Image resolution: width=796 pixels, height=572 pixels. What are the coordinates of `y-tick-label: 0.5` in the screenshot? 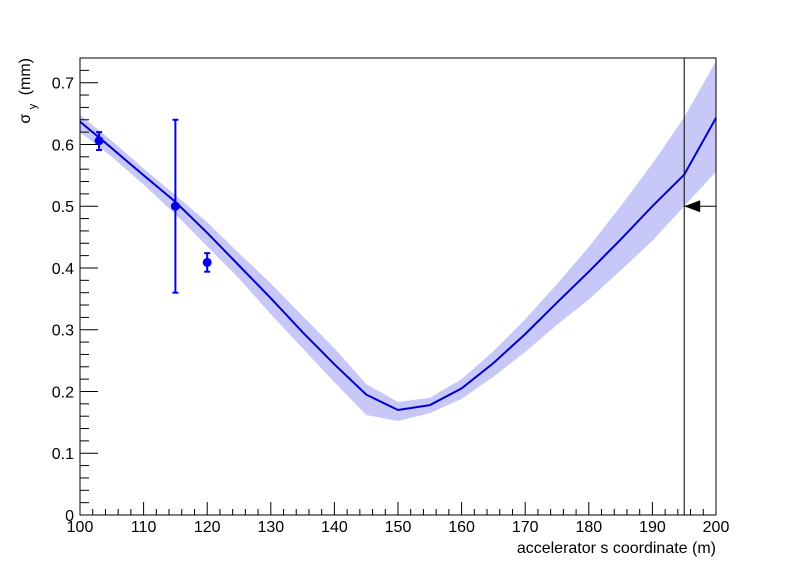 It's located at (63, 207).